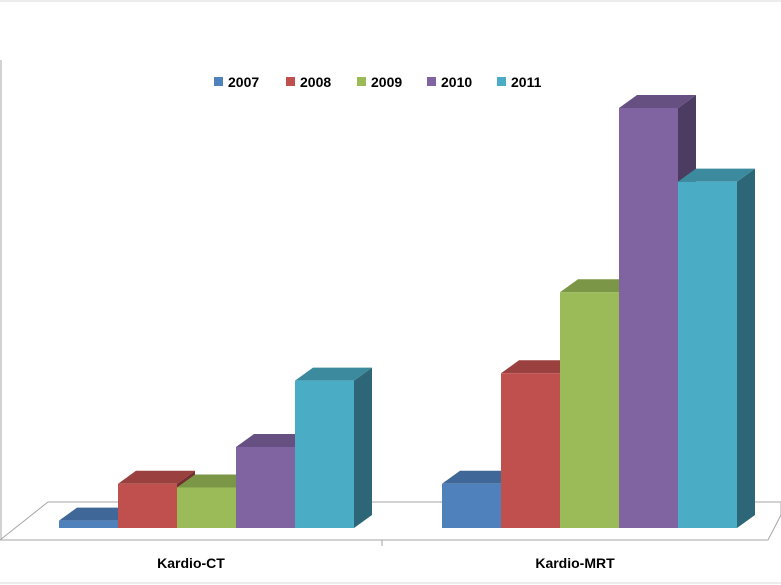 Image resolution: width=781 pixels, height=585 pixels. What do you see at coordinates (290, 81) in the screenshot?
I see `legend-swatch-2008` at bounding box center [290, 81].